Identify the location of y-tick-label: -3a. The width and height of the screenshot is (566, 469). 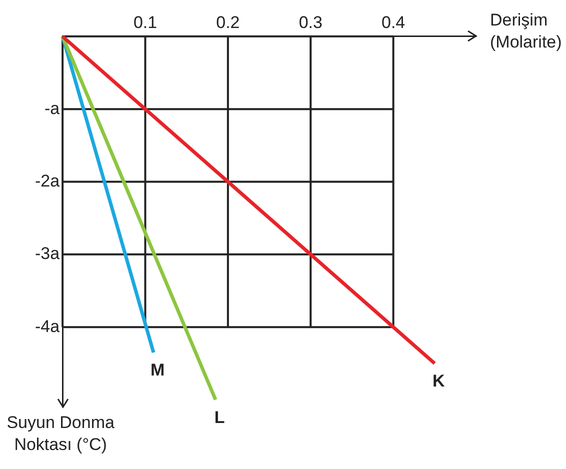
(47, 254).